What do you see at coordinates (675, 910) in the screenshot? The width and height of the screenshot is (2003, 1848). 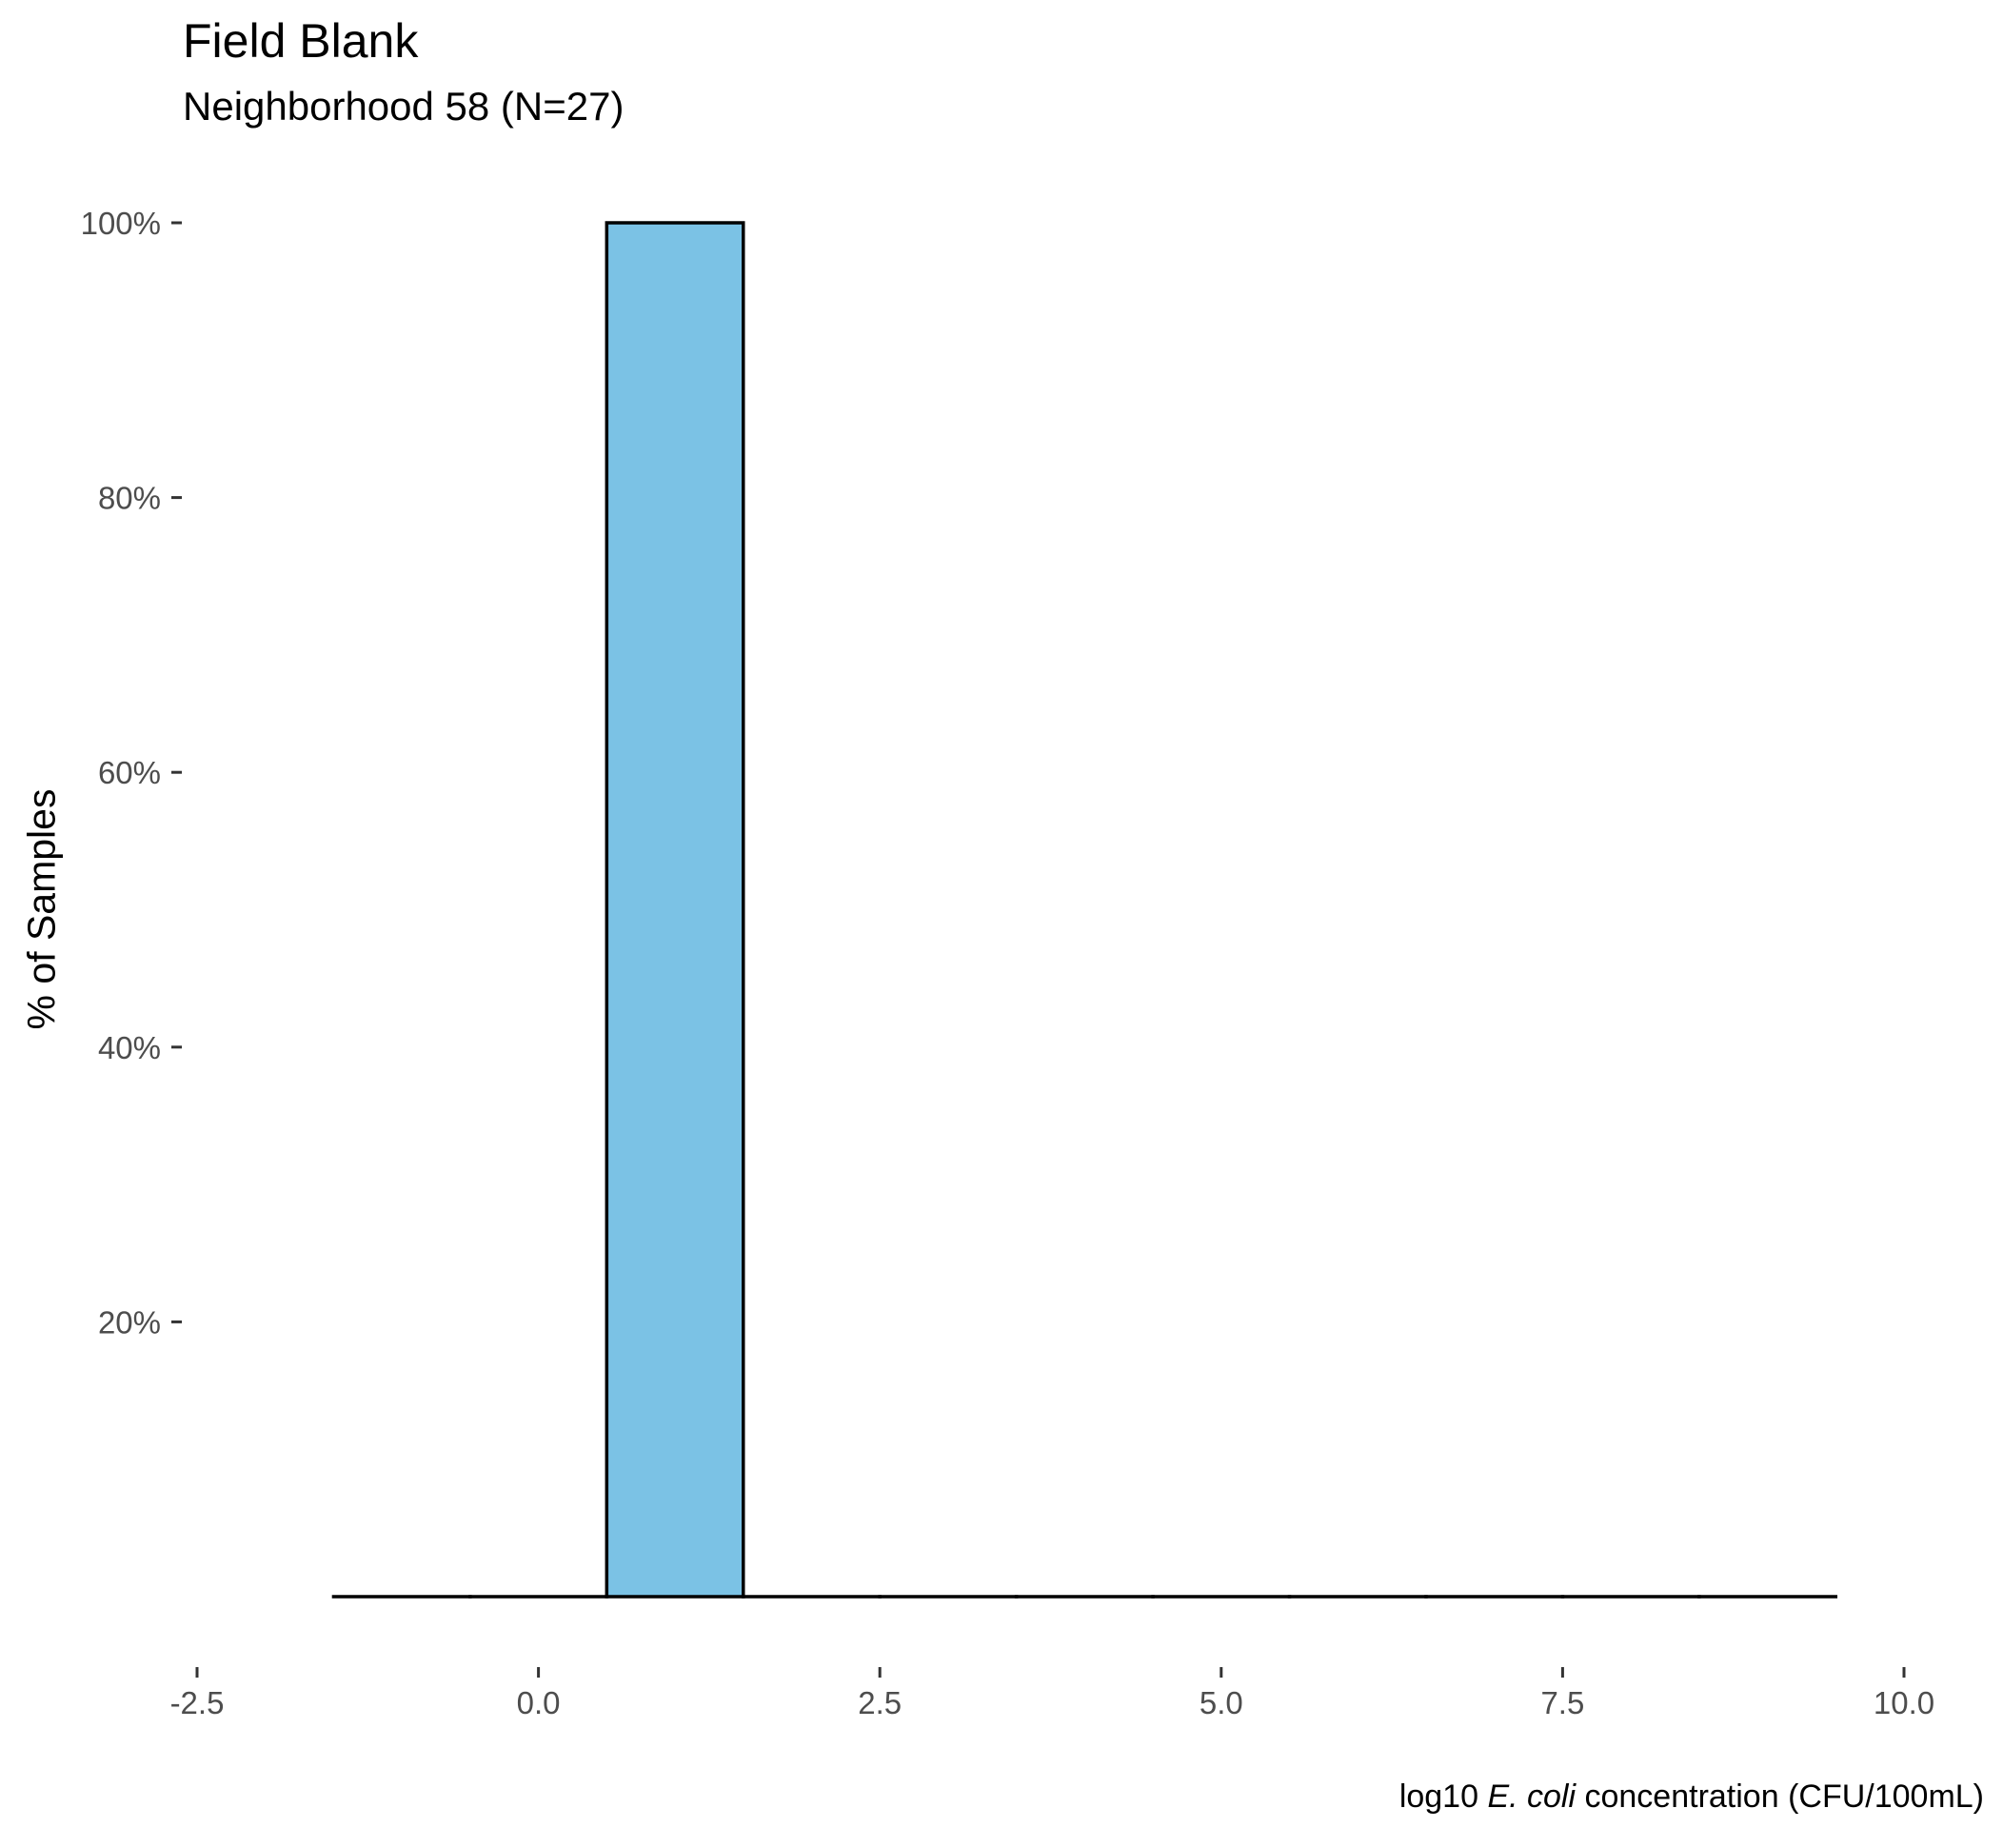 I see `histogram-bar` at bounding box center [675, 910].